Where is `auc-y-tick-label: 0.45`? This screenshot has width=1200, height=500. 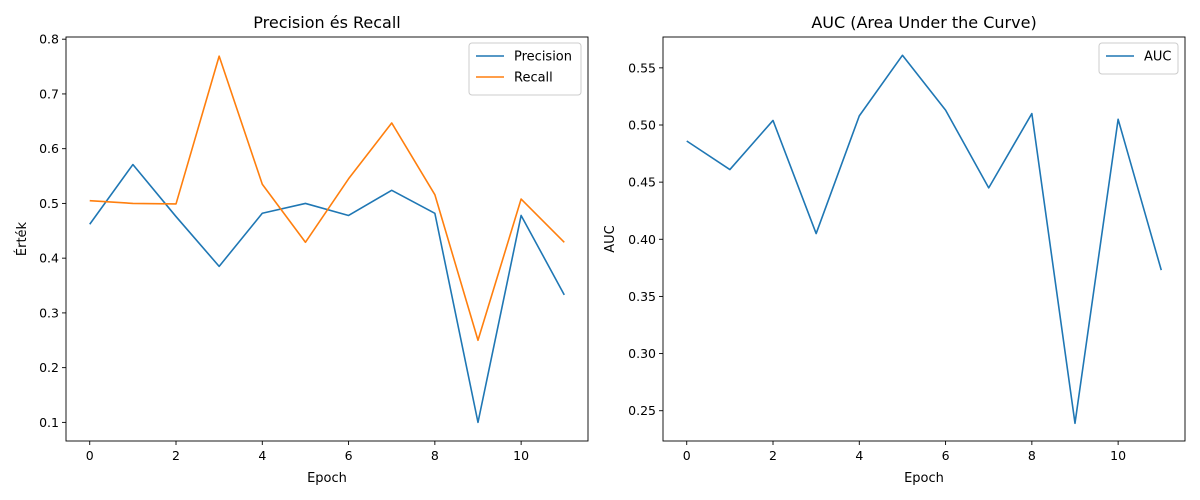 auc-y-tick-label: 0.45 is located at coordinates (642, 182).